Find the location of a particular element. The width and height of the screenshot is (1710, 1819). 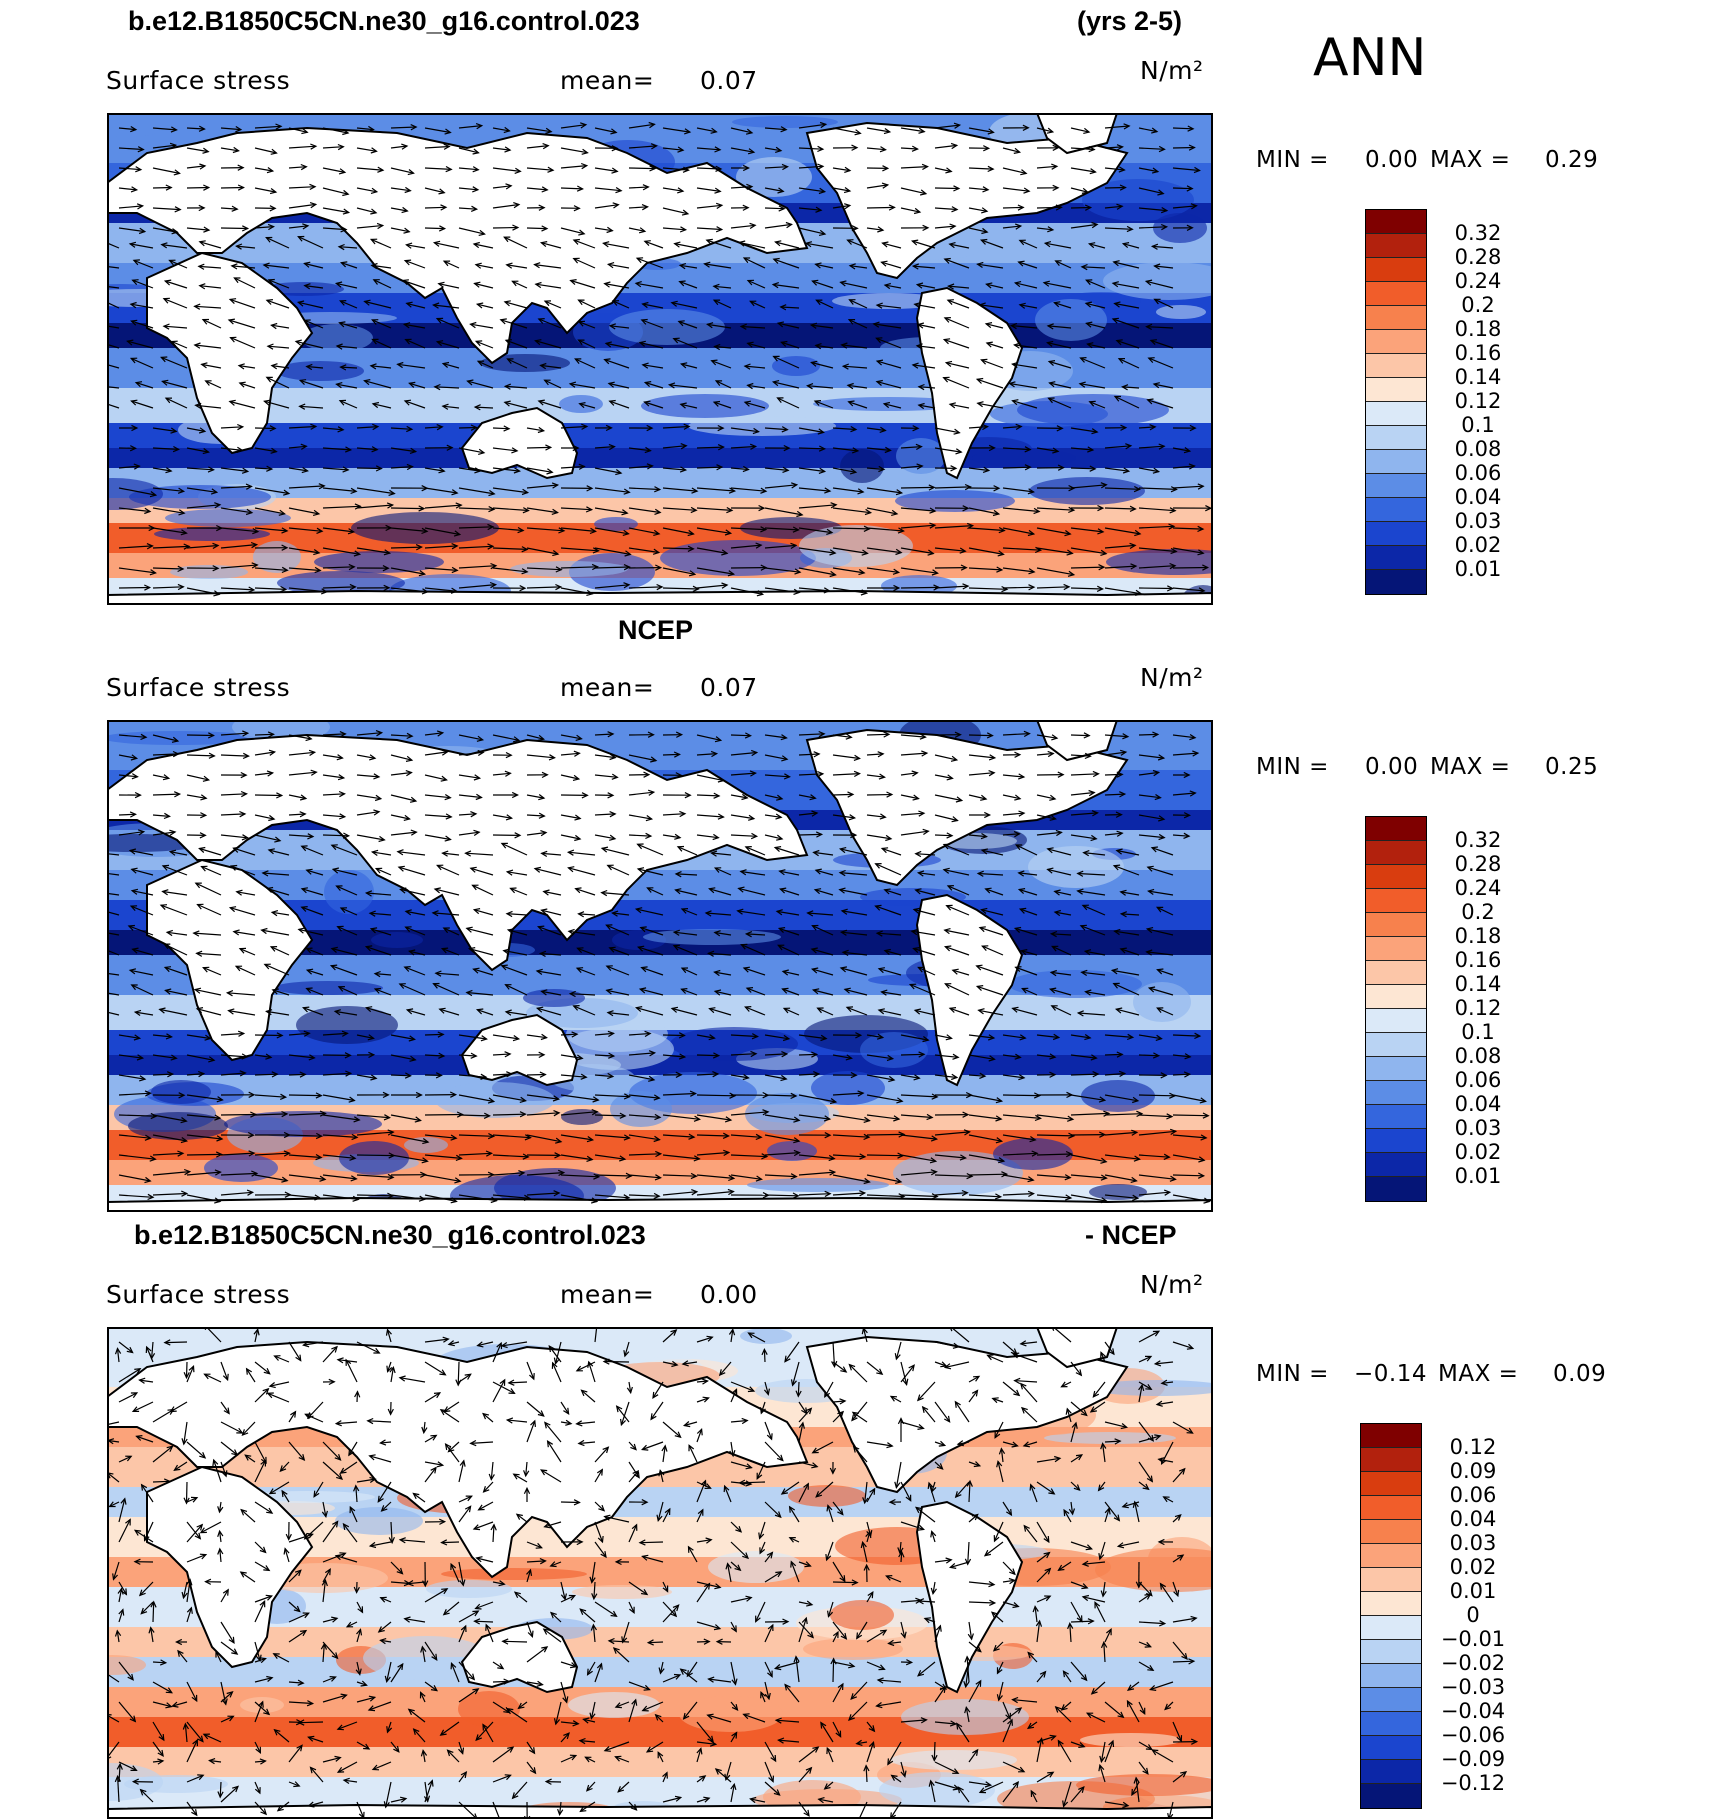

colorbar-model-tick-label: 0.04 is located at coordinates (1478, 497).